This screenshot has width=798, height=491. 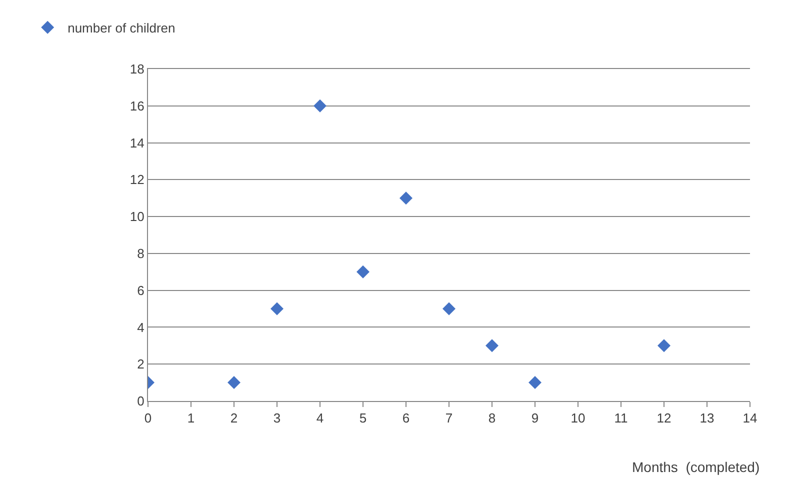 What do you see at coordinates (277, 418) in the screenshot?
I see `x-tick-label: 3` at bounding box center [277, 418].